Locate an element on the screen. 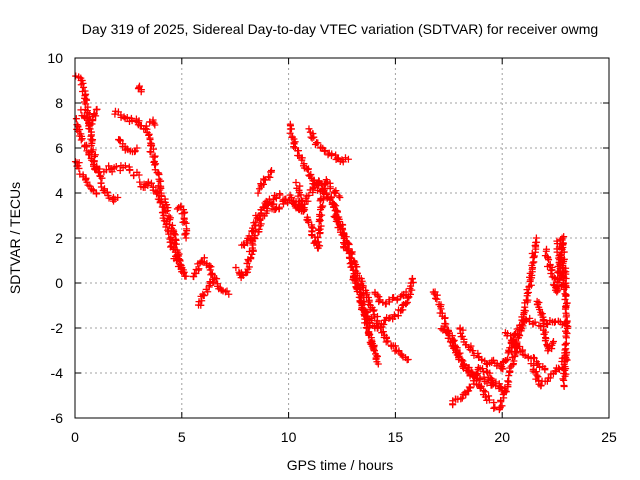 The height and width of the screenshot is (480, 640). x-axis-label: GPS time / hours is located at coordinates (340, 465).